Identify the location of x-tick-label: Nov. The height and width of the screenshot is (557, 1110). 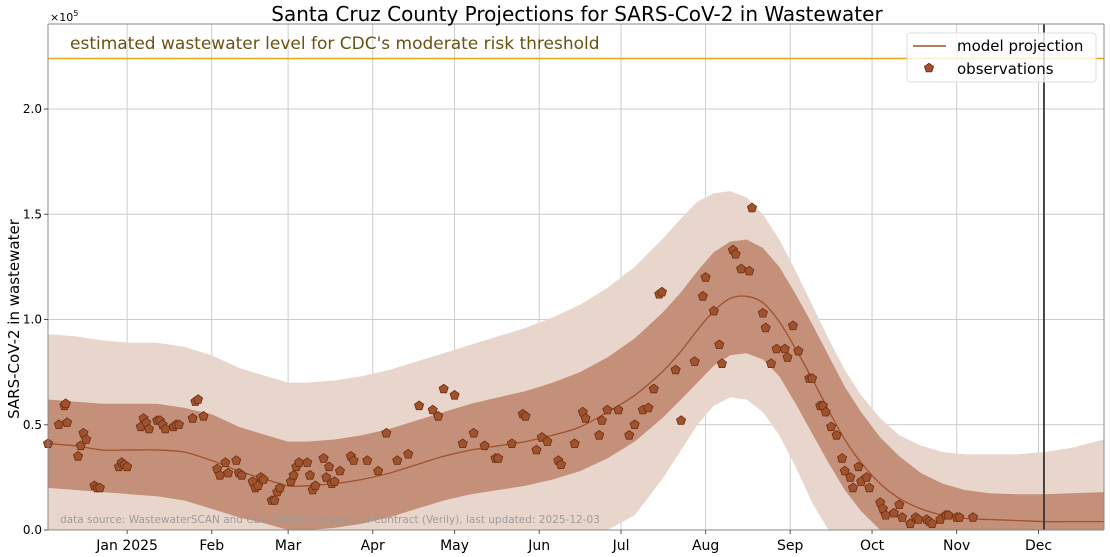
(956, 546).